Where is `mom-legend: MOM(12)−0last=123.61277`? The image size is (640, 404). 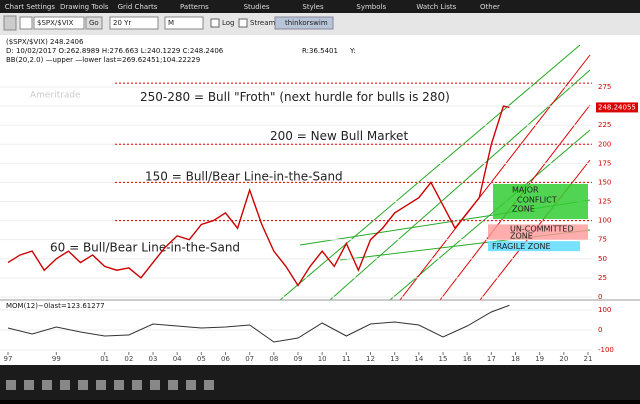 mom-legend: MOM(12)−0last=123.61277 is located at coordinates (55, 306).